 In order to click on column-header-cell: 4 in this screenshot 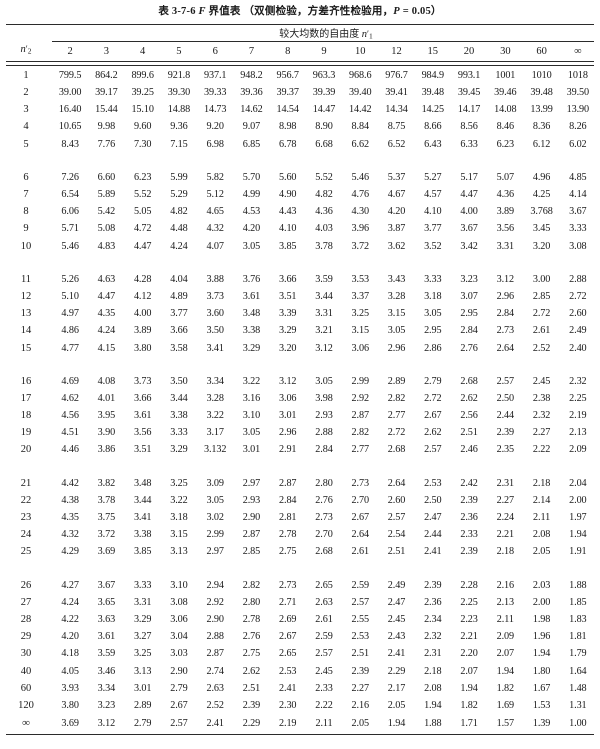, I will do `click(143, 51)`.